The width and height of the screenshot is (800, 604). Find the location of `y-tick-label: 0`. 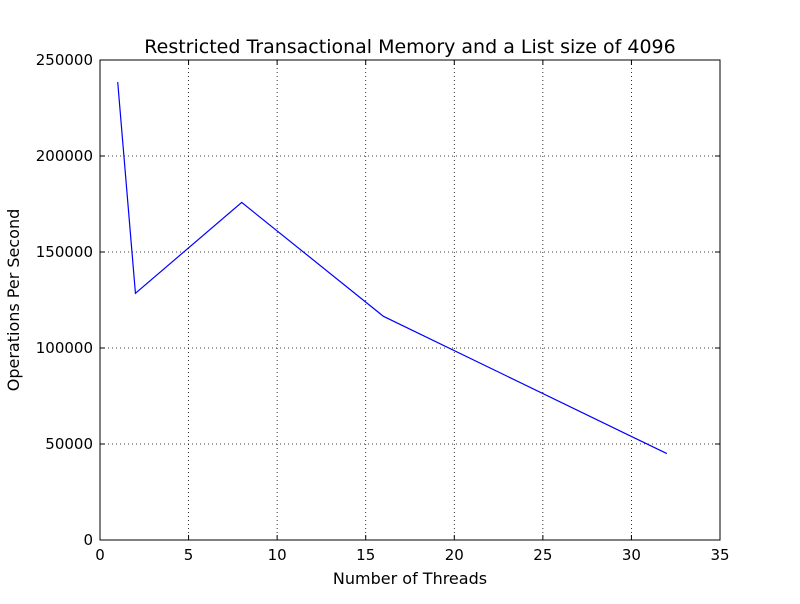

y-tick-label: 0 is located at coordinates (88, 540).